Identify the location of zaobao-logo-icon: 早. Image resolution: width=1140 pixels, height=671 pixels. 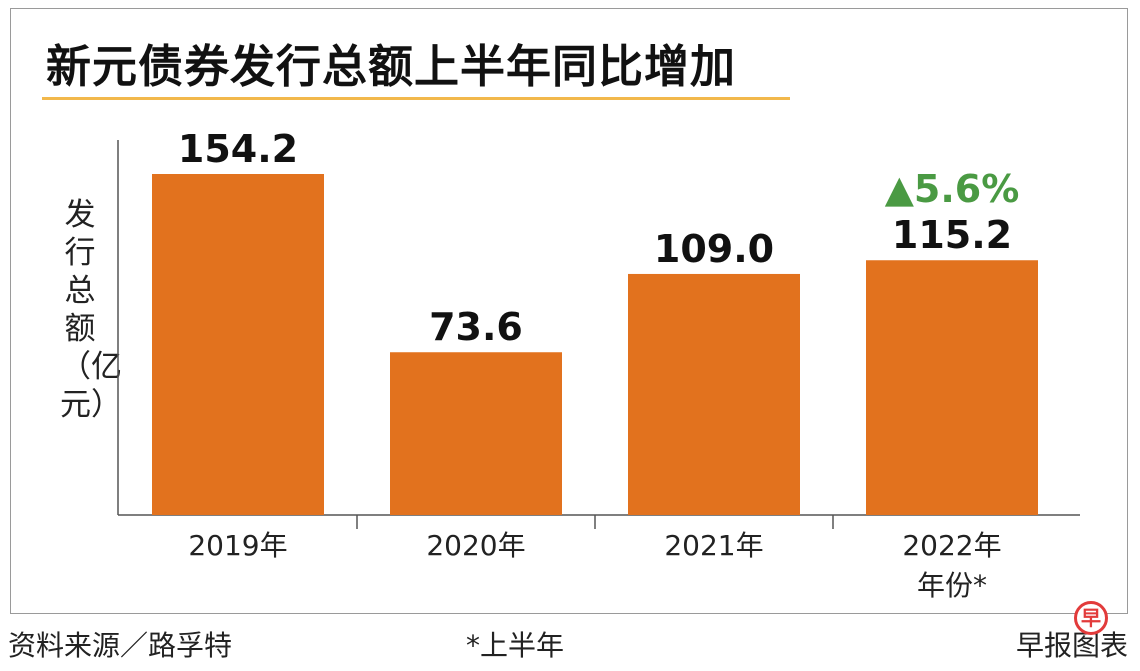
(1091, 618).